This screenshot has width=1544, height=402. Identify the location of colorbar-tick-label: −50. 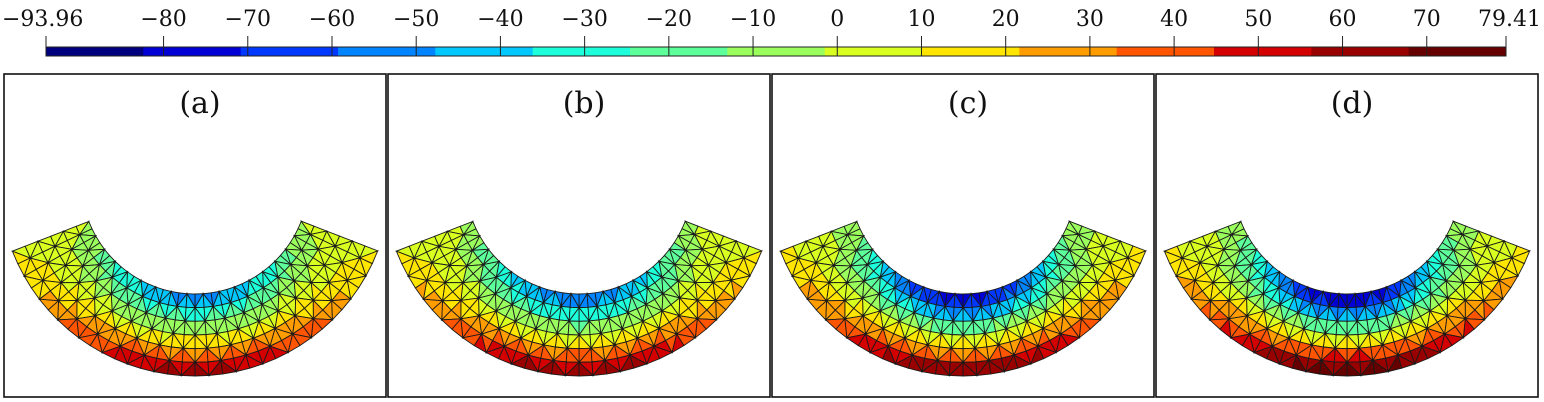
(416, 19).